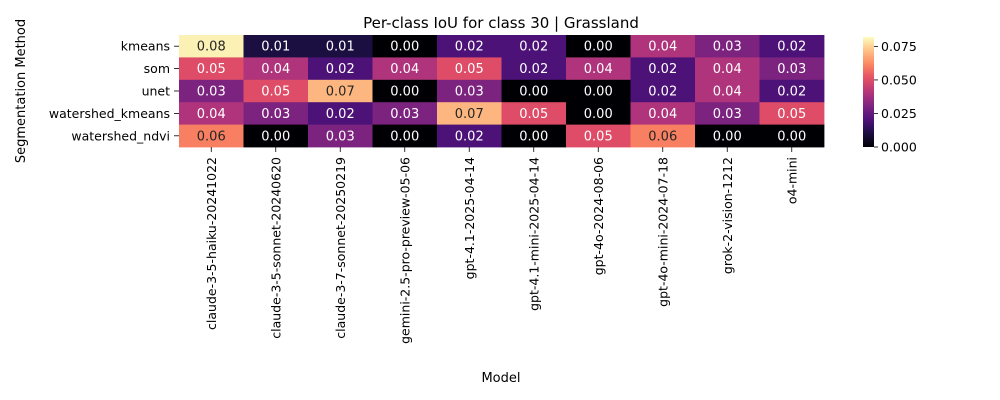 This screenshot has height=400, width=1000. I want to click on x-axis-title: Model, so click(500, 378).